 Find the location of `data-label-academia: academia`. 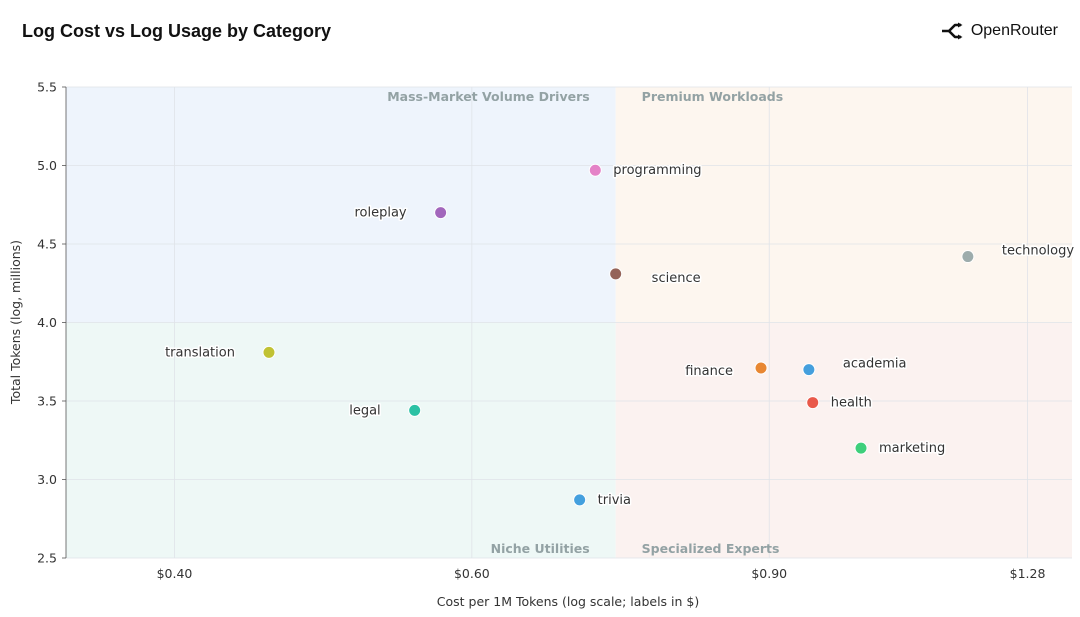

data-label-academia: academia is located at coordinates (875, 364).